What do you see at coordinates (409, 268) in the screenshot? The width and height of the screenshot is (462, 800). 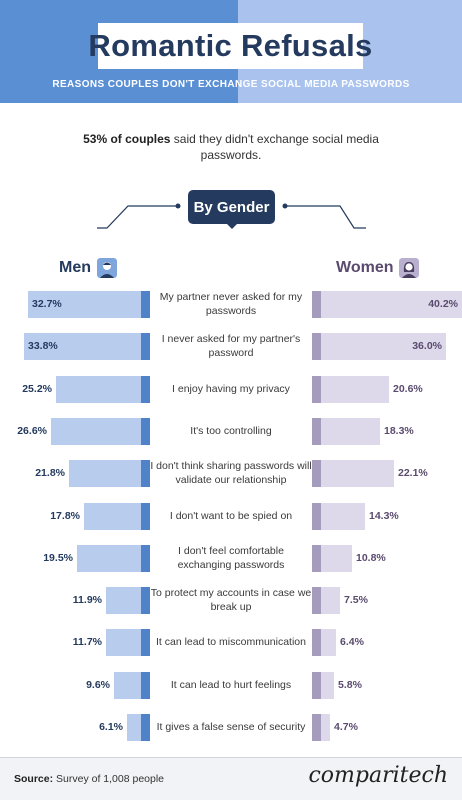 I see `woman-avatar-icon` at bounding box center [409, 268].